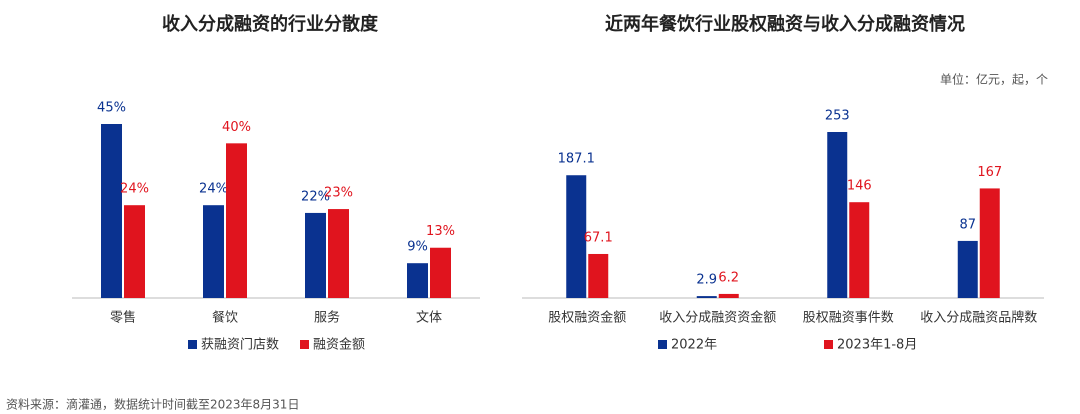 This screenshot has width=1080, height=414. What do you see at coordinates (152, 404) in the screenshot?
I see `source-note: 资料来源：滴灌通，数据统计时间截至2023年8月31日` at bounding box center [152, 404].